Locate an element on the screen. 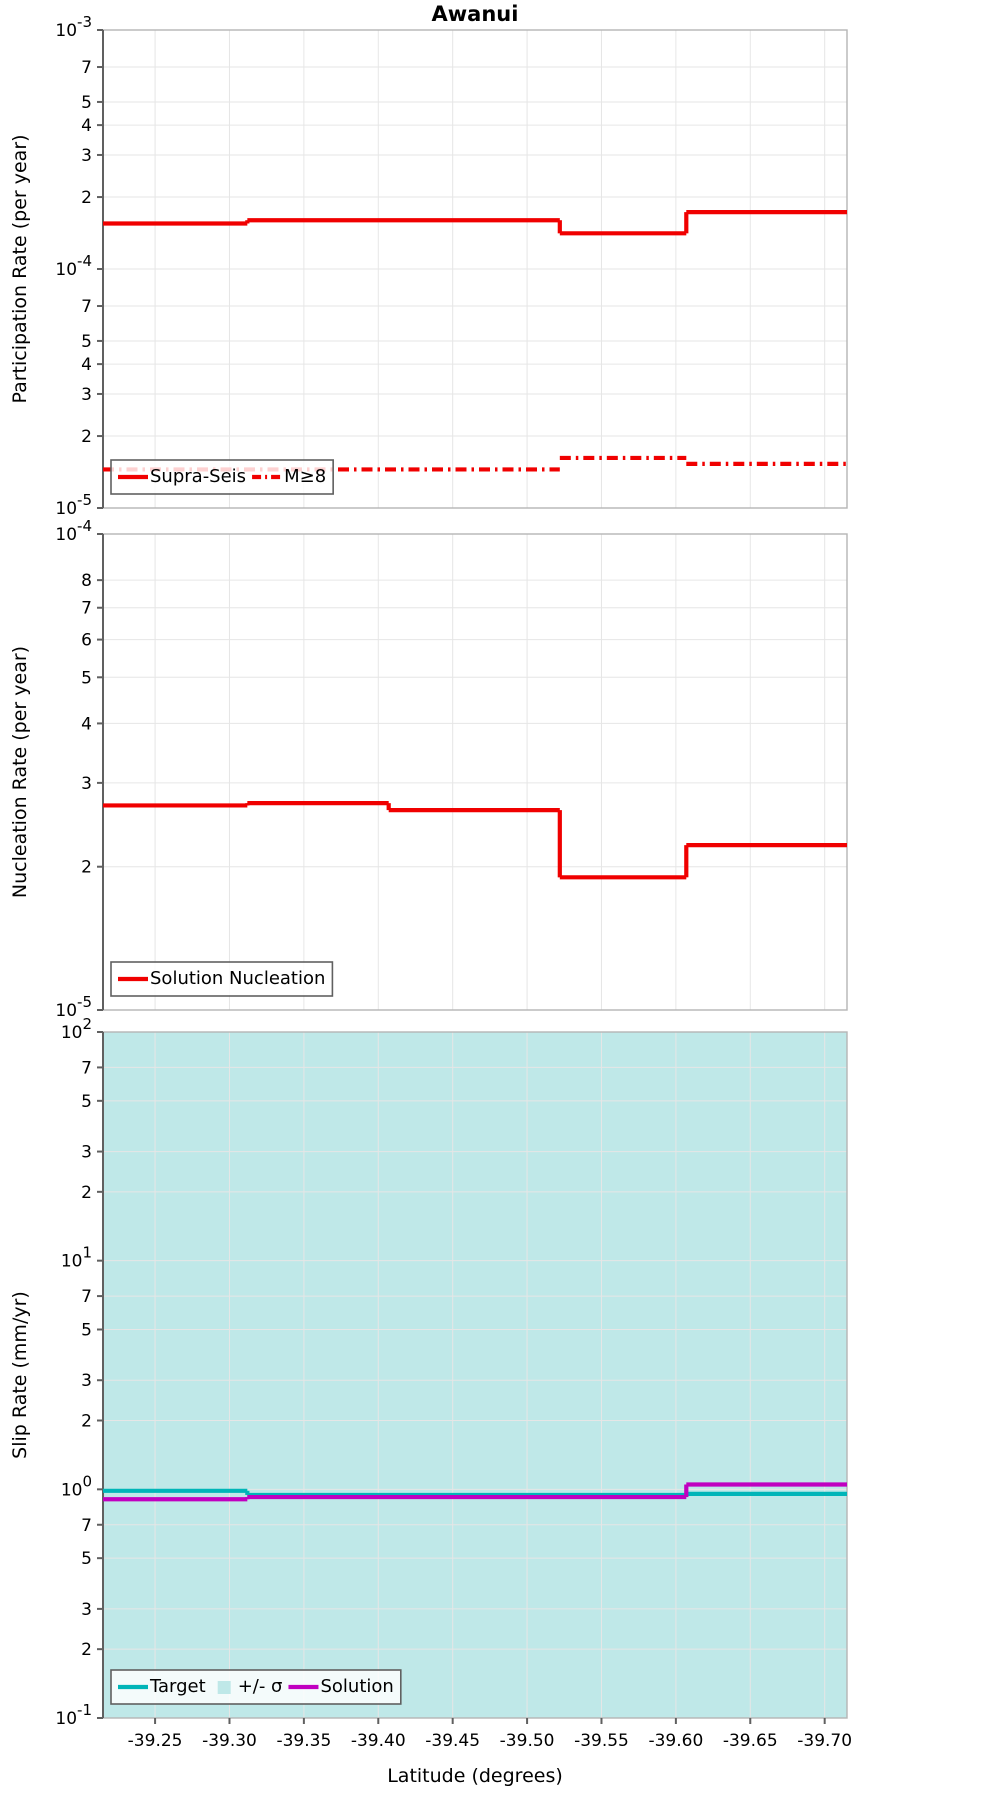 This screenshot has width=1000, height=1800. legend-label: Solution is located at coordinates (356, 1686).